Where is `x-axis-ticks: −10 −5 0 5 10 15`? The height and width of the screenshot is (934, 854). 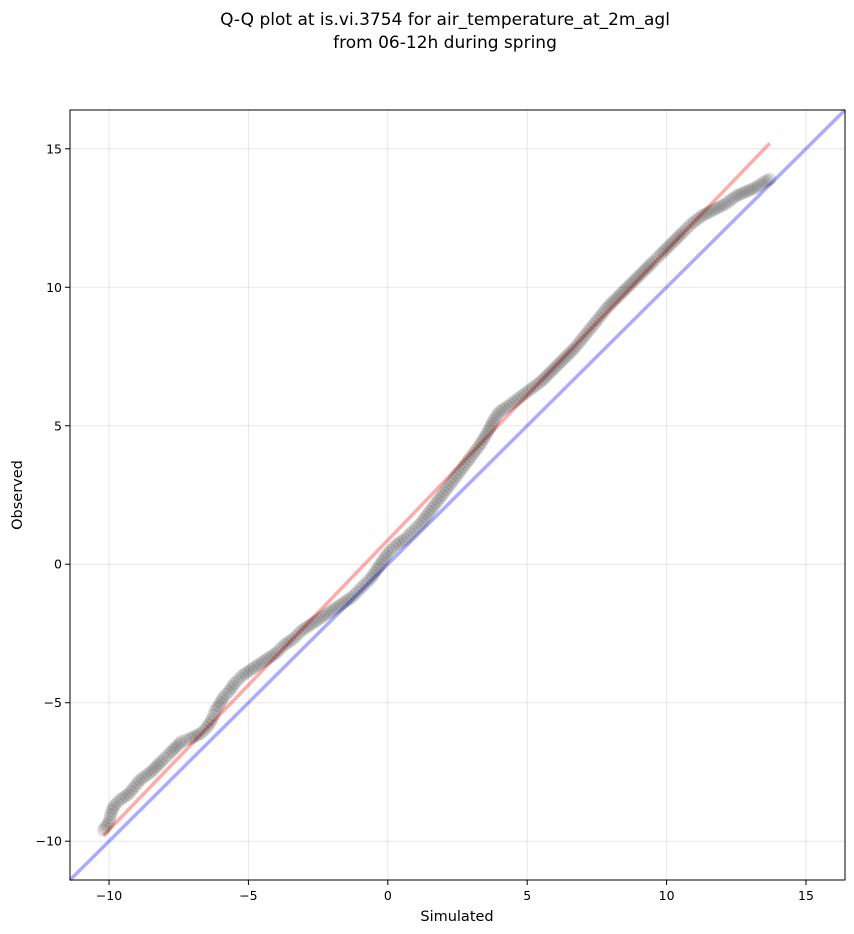
x-axis-ticks: −10 −5 0 5 10 15 is located at coordinates (455, 891).